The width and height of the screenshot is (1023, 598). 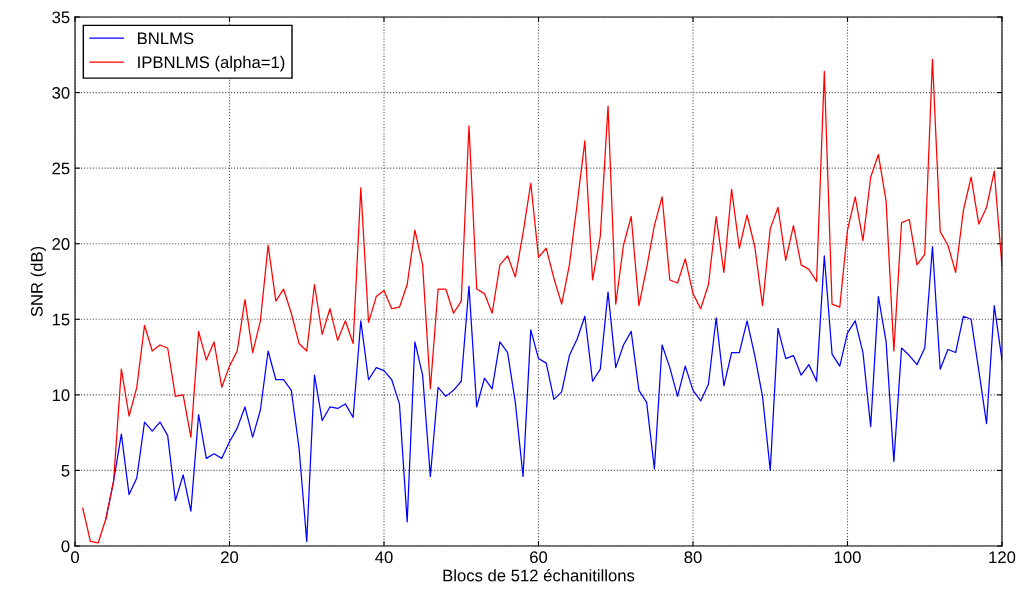 I want to click on y-tick-label: 10, so click(x=61, y=395).